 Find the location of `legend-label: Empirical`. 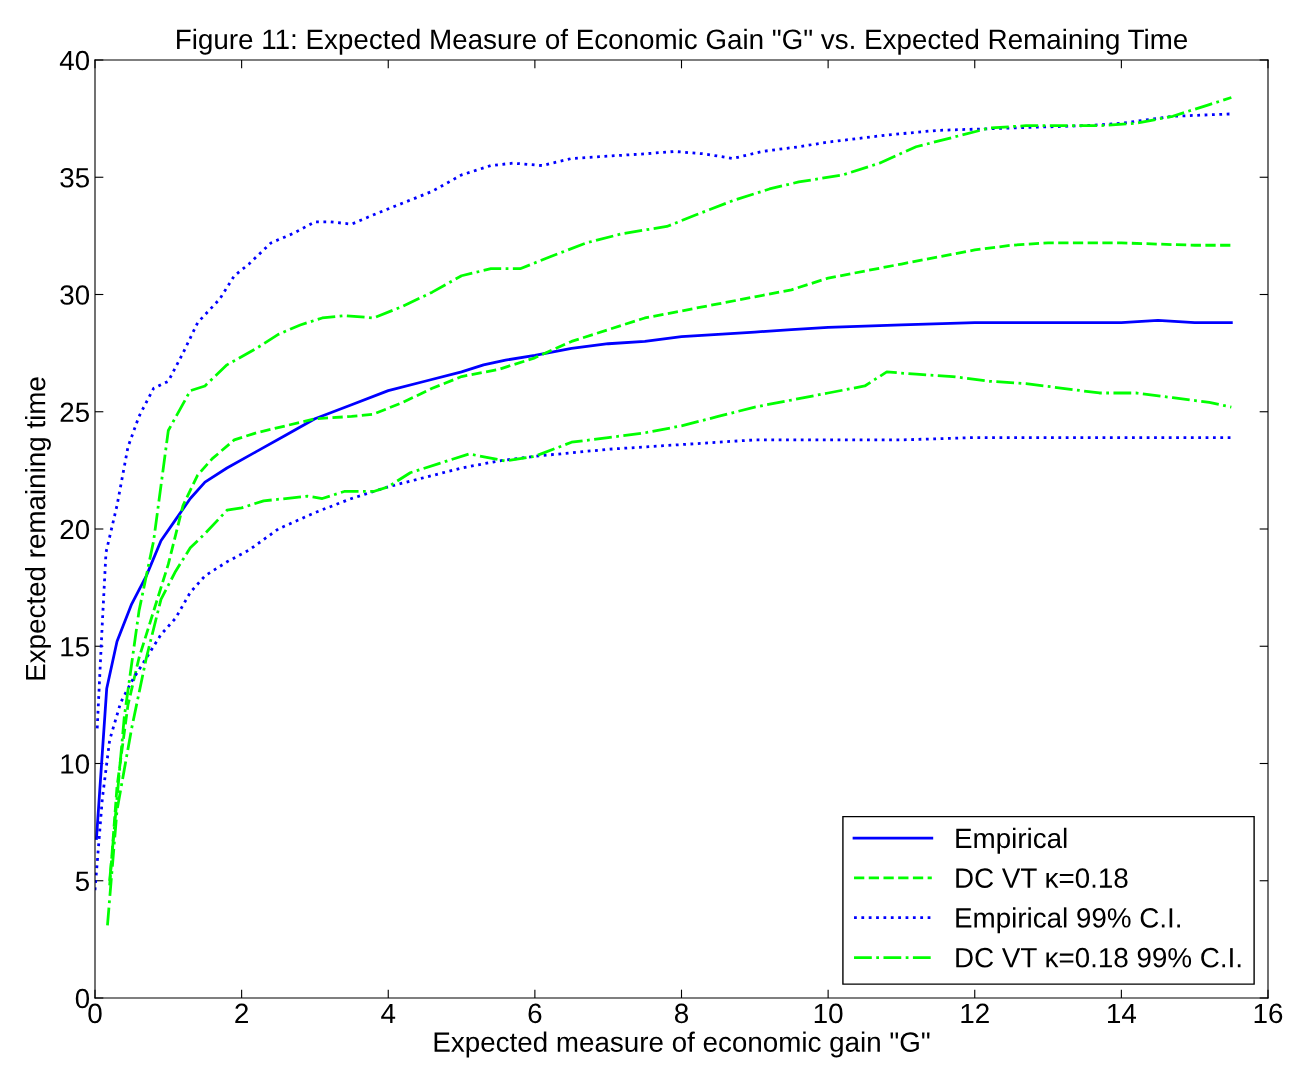

legend-label: Empirical is located at coordinates (1011, 840).